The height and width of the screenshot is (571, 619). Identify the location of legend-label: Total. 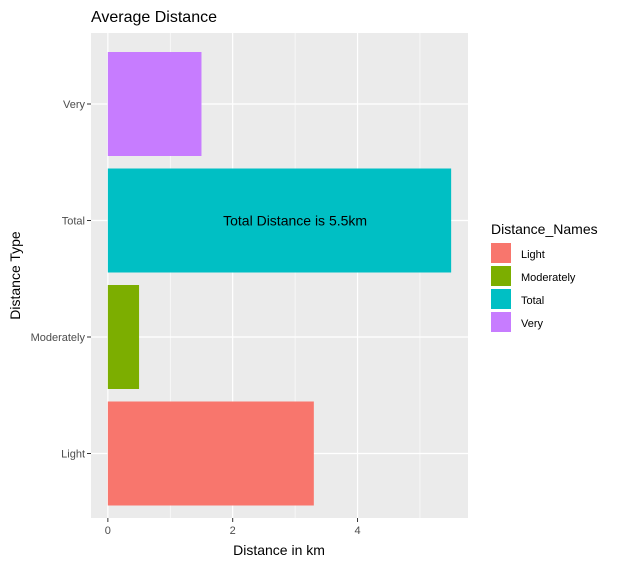
(532, 301).